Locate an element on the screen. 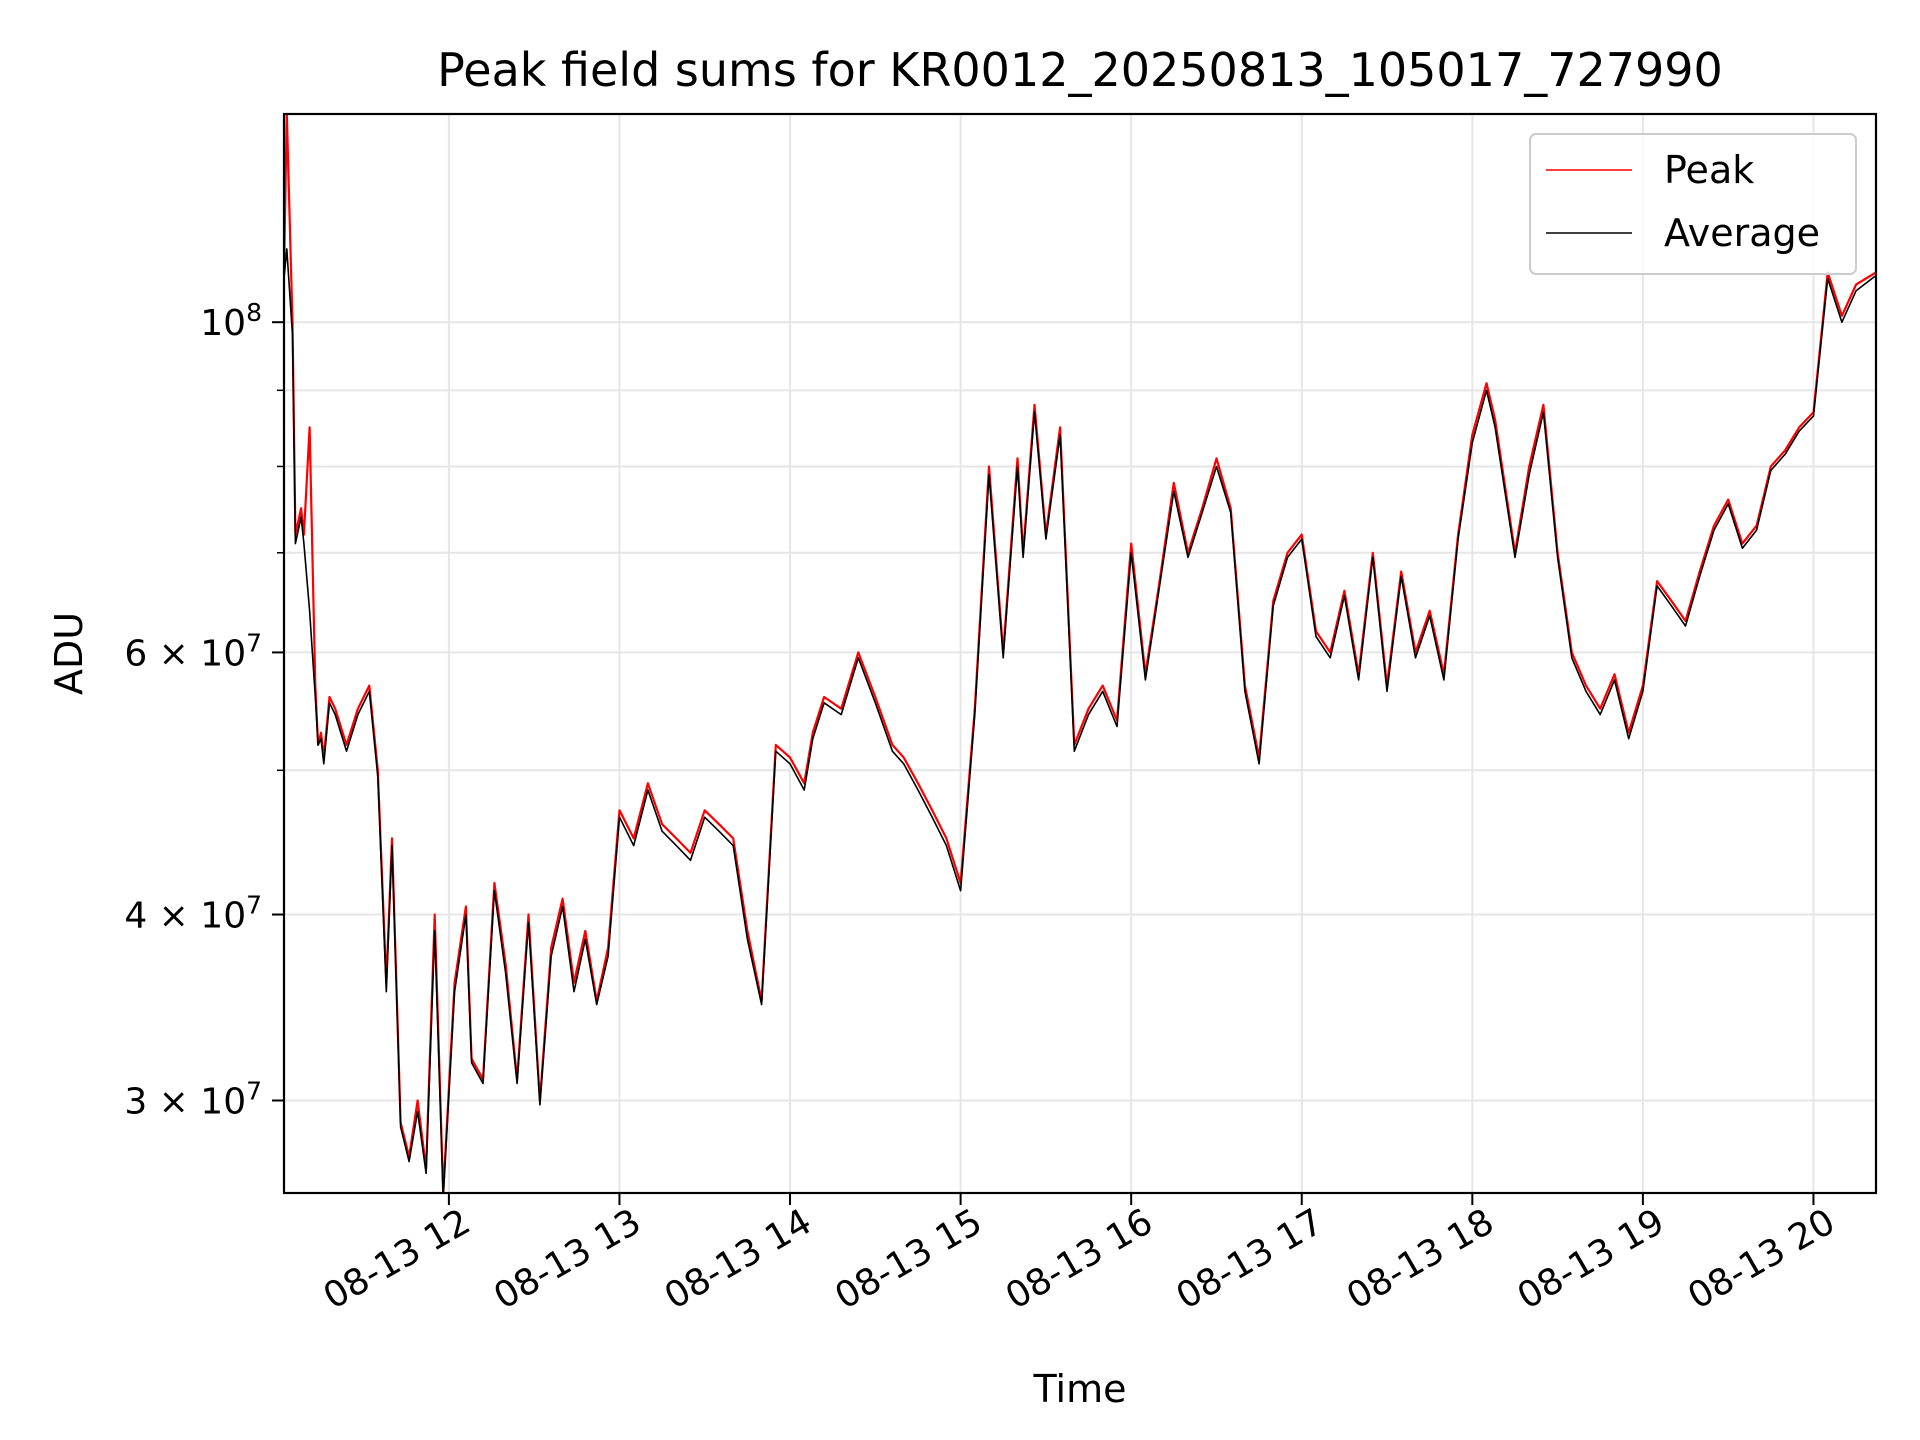 The image size is (1920, 1440). legend: Peak Average is located at coordinates (1693, 204).